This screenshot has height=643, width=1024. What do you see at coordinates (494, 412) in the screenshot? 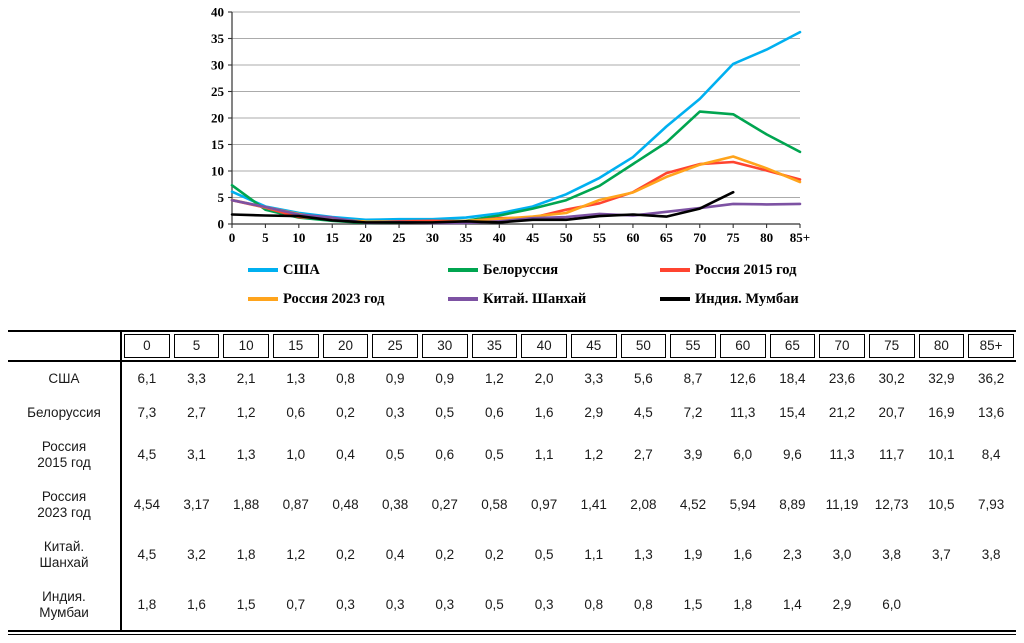
I see `table-cell: 0,6` at bounding box center [494, 412].